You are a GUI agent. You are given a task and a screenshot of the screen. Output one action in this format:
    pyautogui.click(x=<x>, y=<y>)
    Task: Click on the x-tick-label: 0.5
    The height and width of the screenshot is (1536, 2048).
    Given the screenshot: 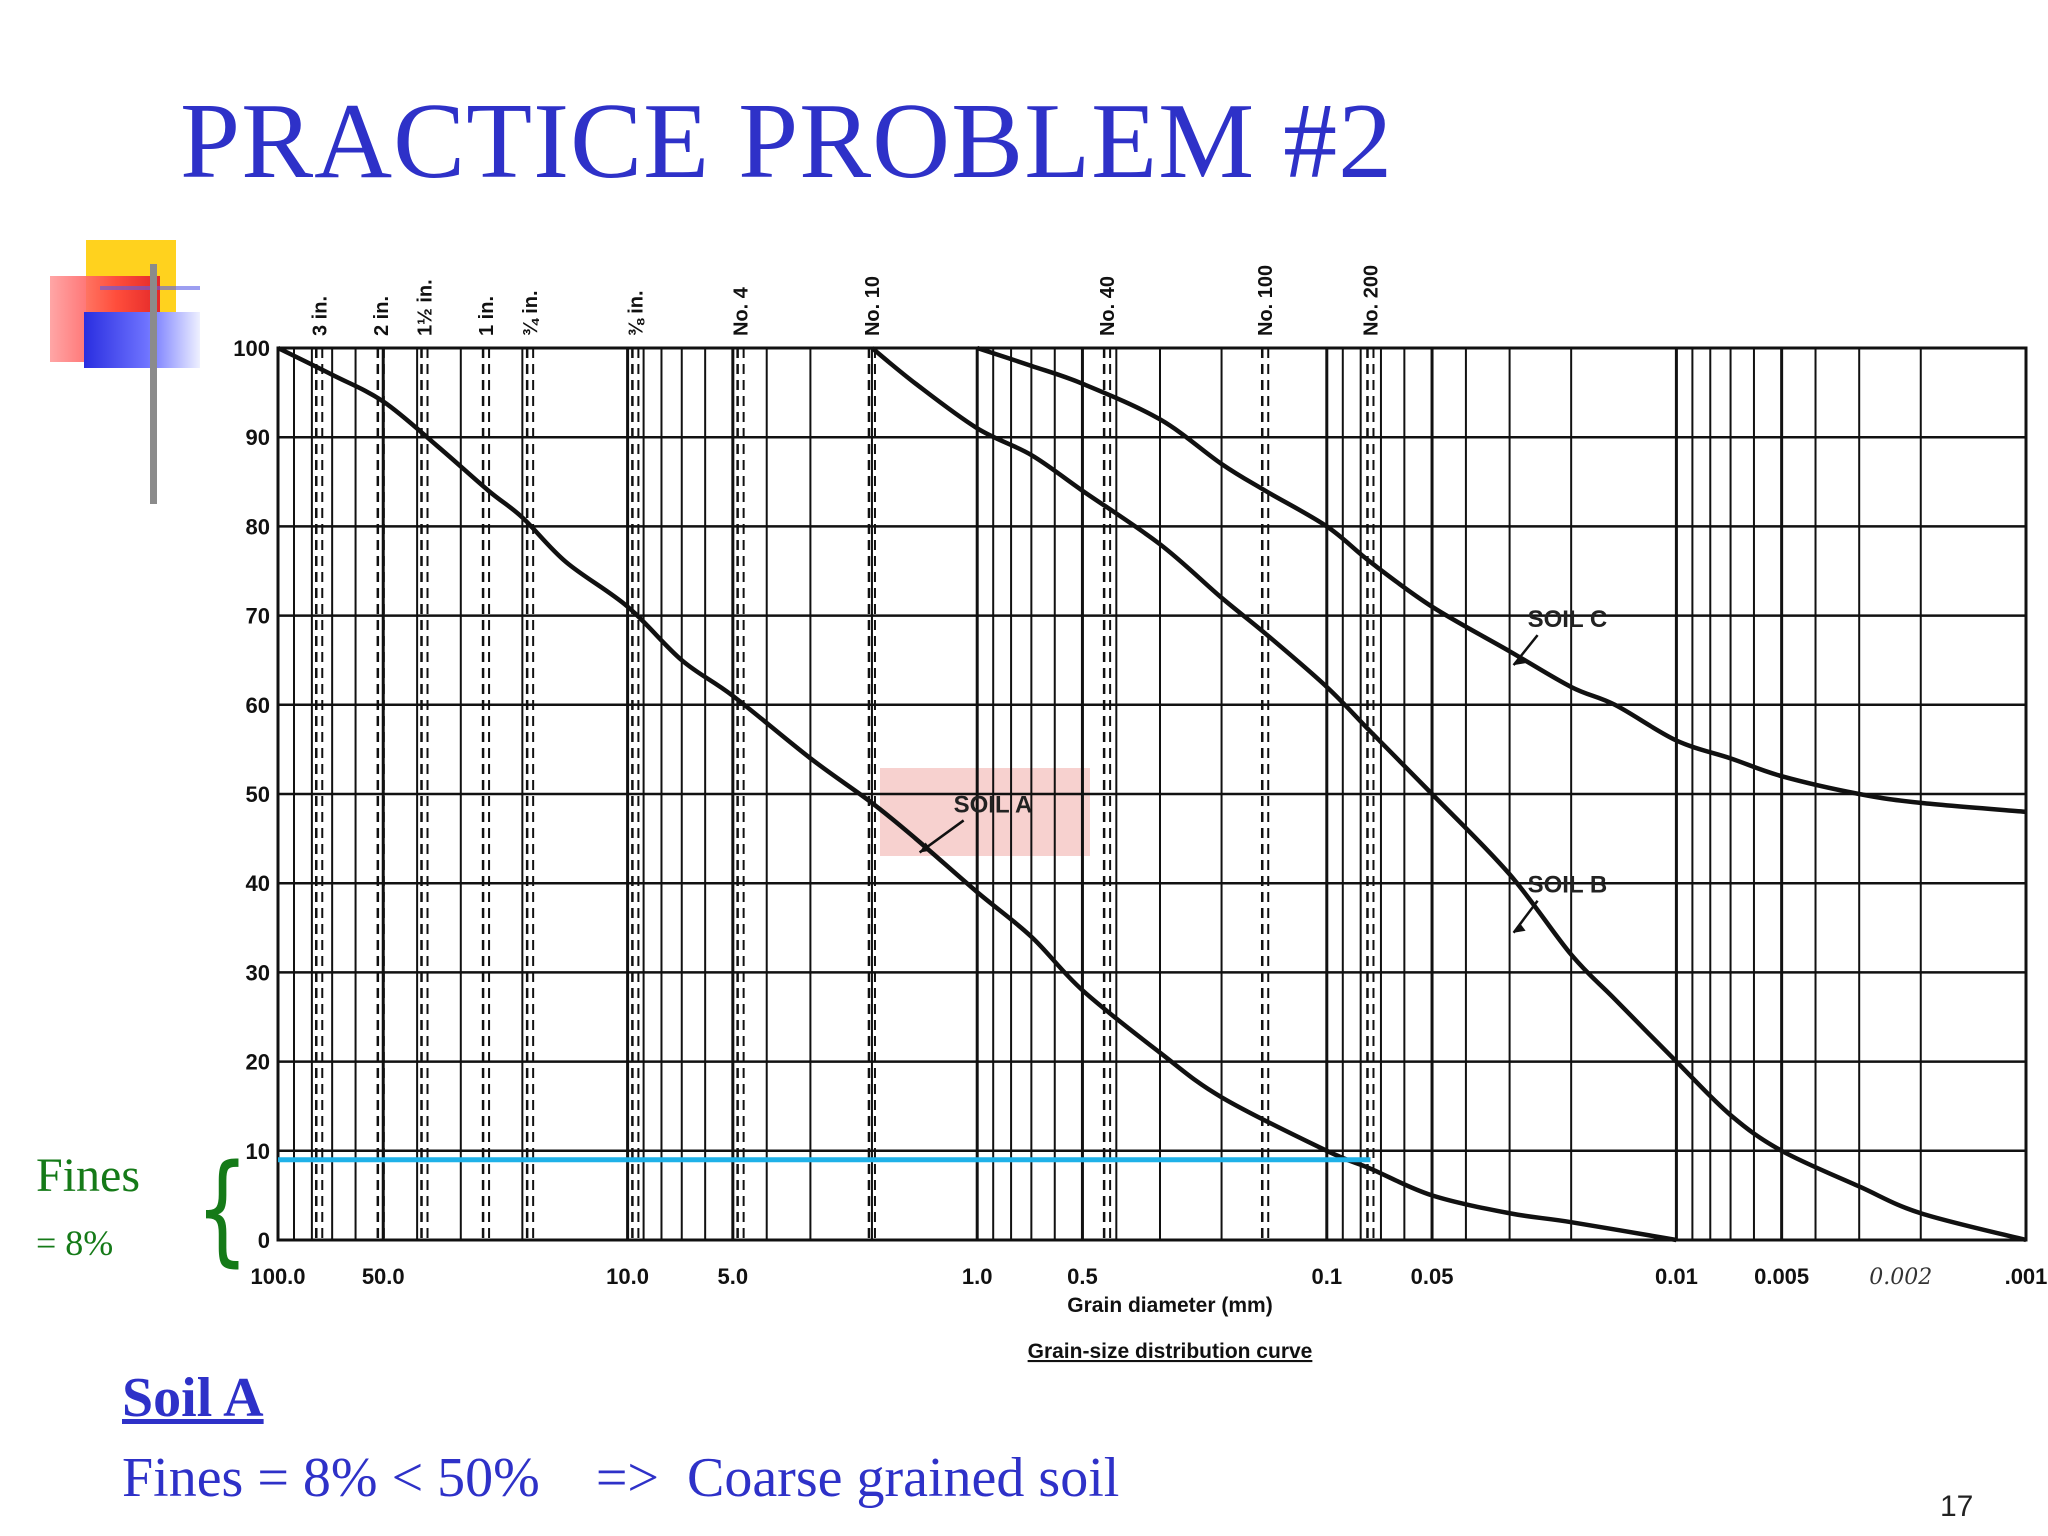 What is the action you would take?
    pyautogui.click(x=1082, y=1276)
    